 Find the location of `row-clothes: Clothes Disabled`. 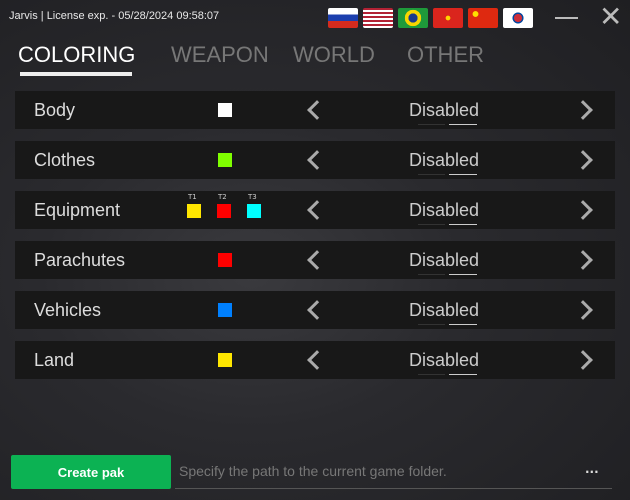

row-clothes: Clothes Disabled is located at coordinates (315, 160).